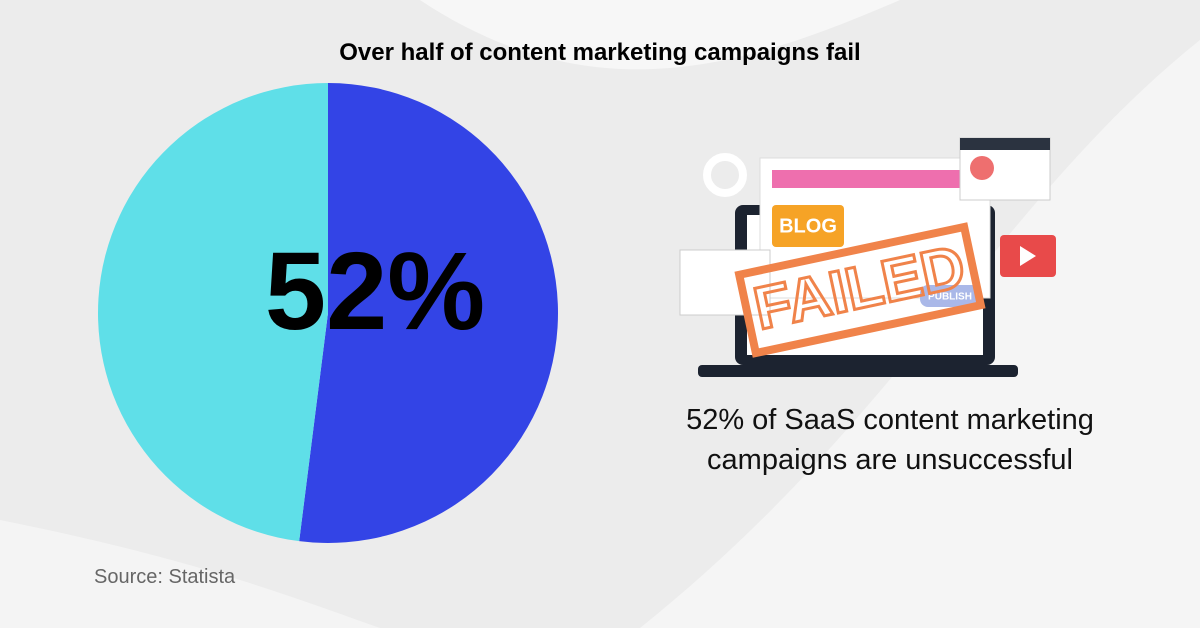 The width and height of the screenshot is (1200, 628). Describe the element at coordinates (212, 312) in the screenshot. I see `pie-slice` at that location.